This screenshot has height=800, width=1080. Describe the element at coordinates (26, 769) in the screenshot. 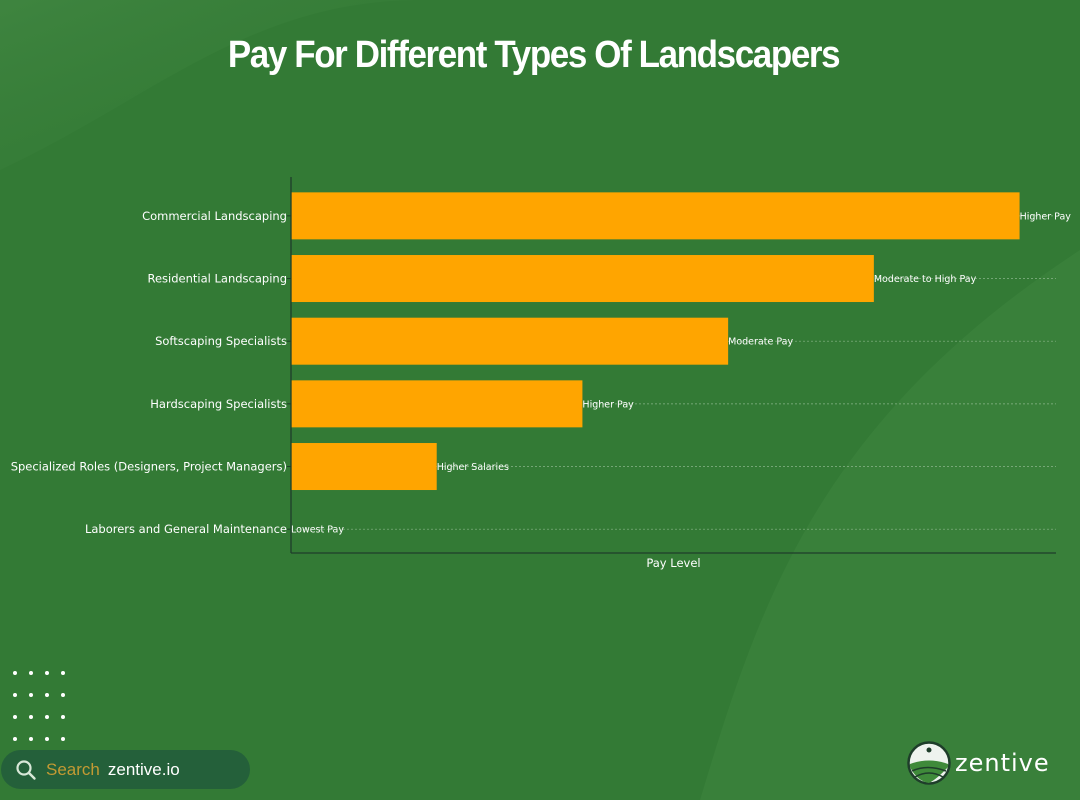

I see `search-icon` at that location.